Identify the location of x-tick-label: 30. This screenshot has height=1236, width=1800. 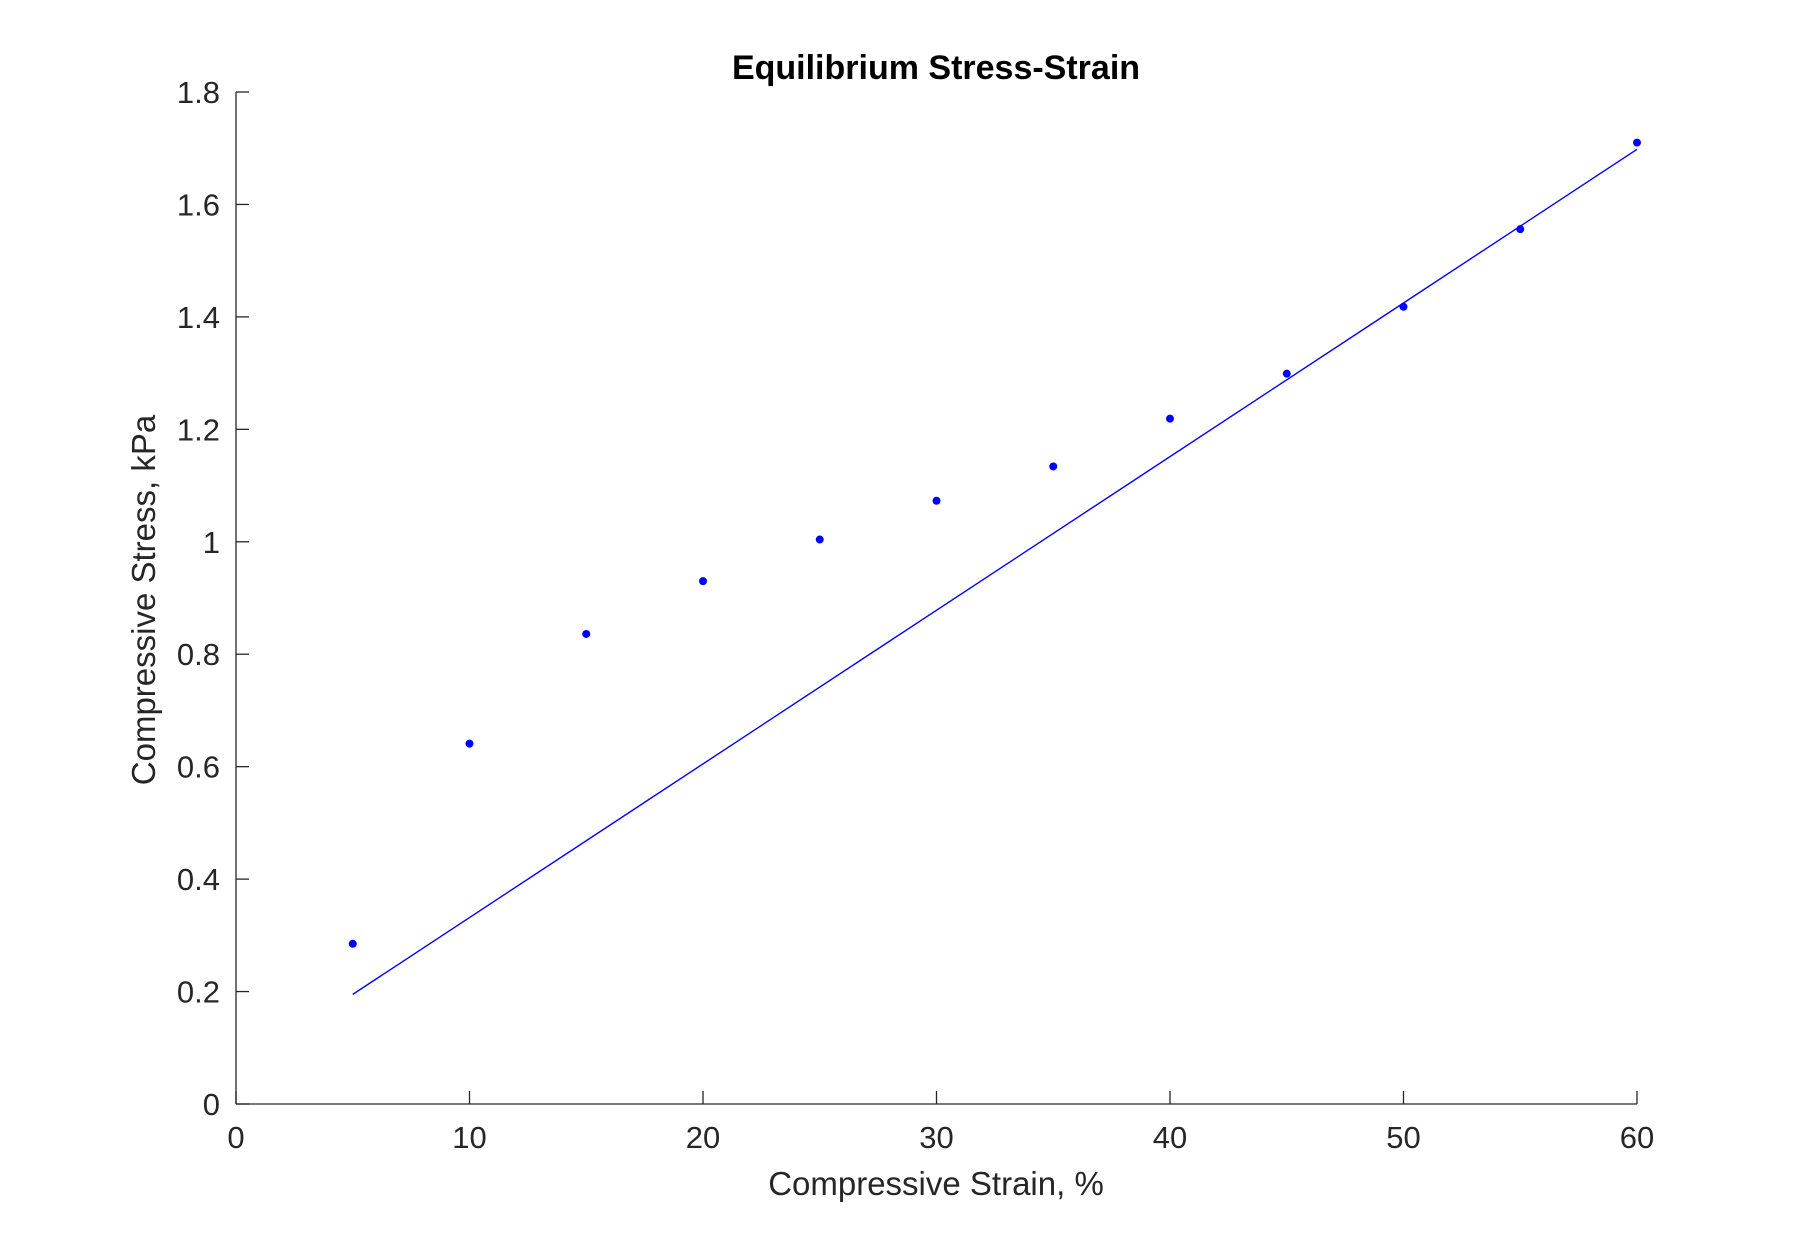
(936, 1137).